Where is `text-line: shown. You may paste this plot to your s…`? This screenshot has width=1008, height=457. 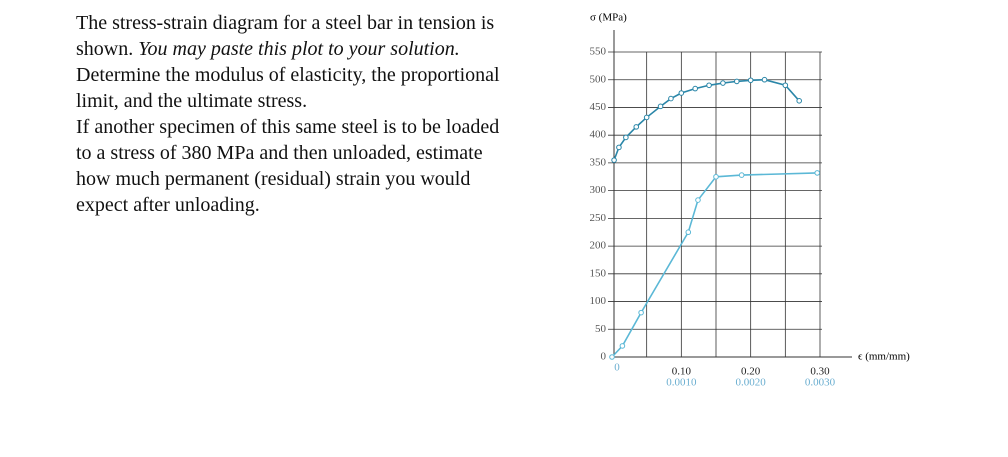
text-line: shown. You may paste this plot to your s… is located at coordinates (288, 49).